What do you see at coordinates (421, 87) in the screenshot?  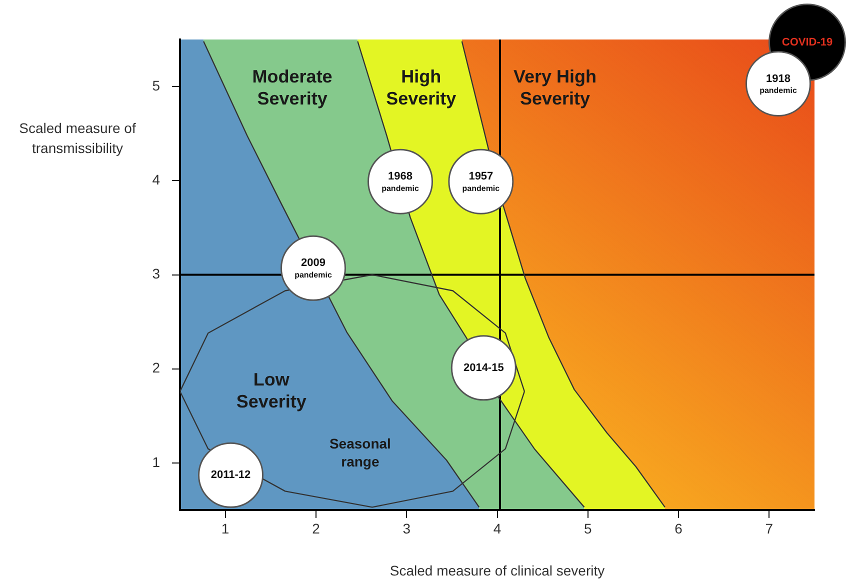 I see `annotation: High Severity` at bounding box center [421, 87].